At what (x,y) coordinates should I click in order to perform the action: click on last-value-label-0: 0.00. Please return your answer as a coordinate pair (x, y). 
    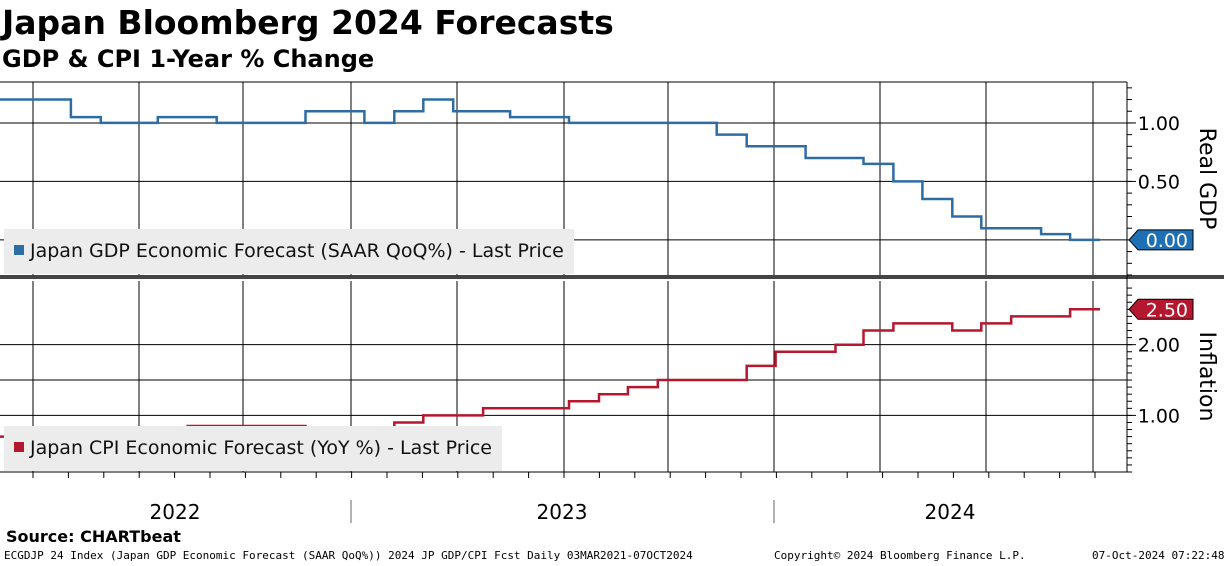
    Looking at the image, I should click on (1167, 241).